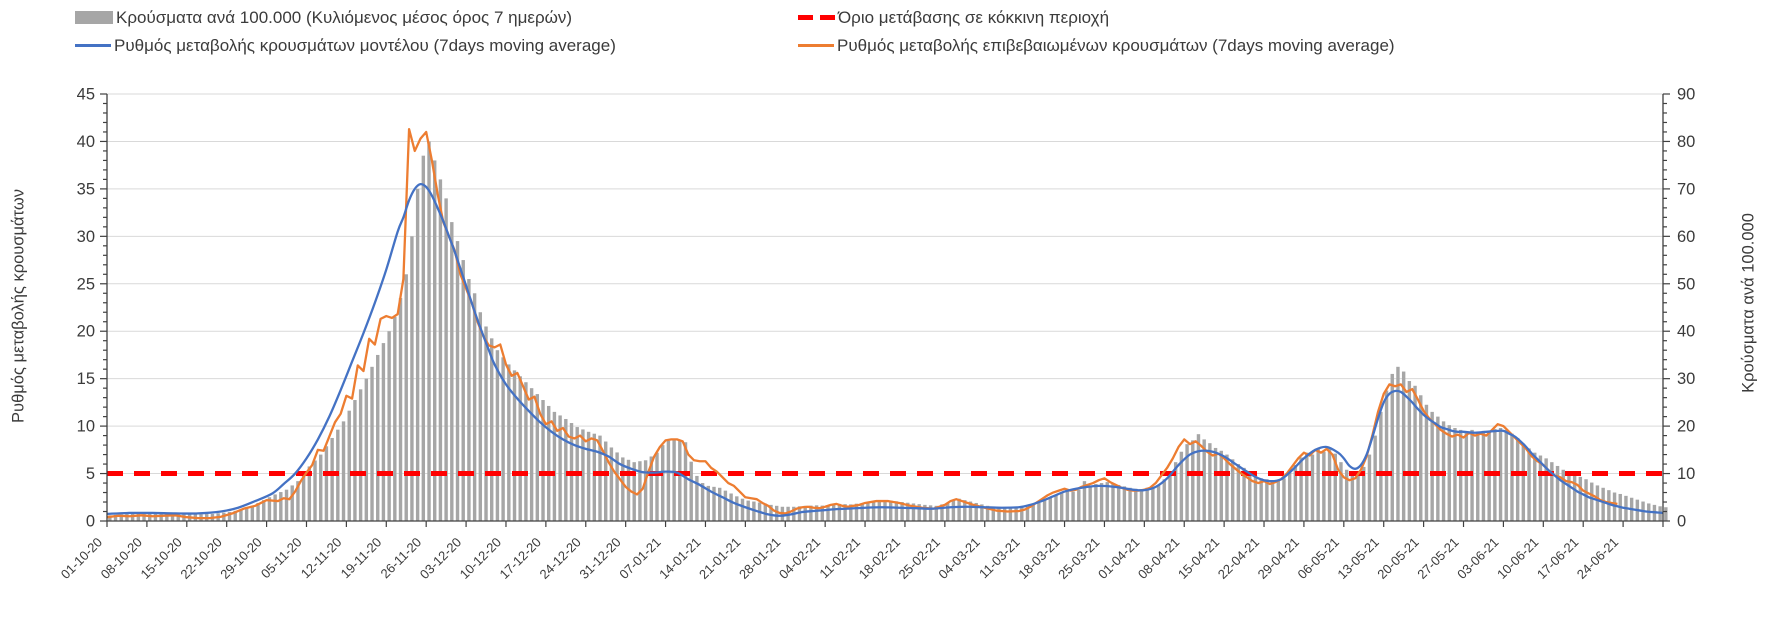  What do you see at coordinates (86, 189) in the screenshot?
I see `svg-text: 35` at bounding box center [86, 189].